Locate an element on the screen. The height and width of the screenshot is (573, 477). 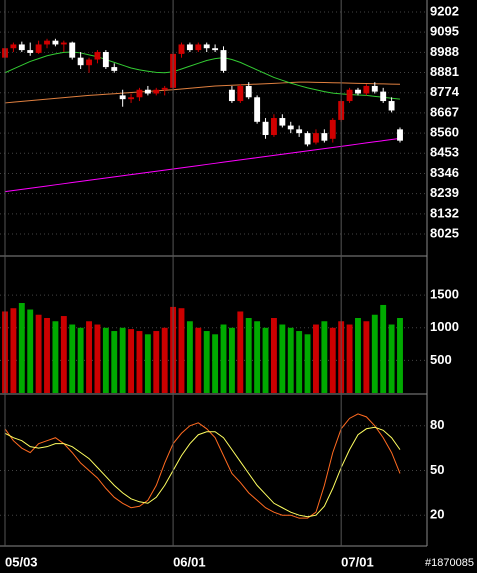
y-tick-label: 8132 is located at coordinates (444, 212).